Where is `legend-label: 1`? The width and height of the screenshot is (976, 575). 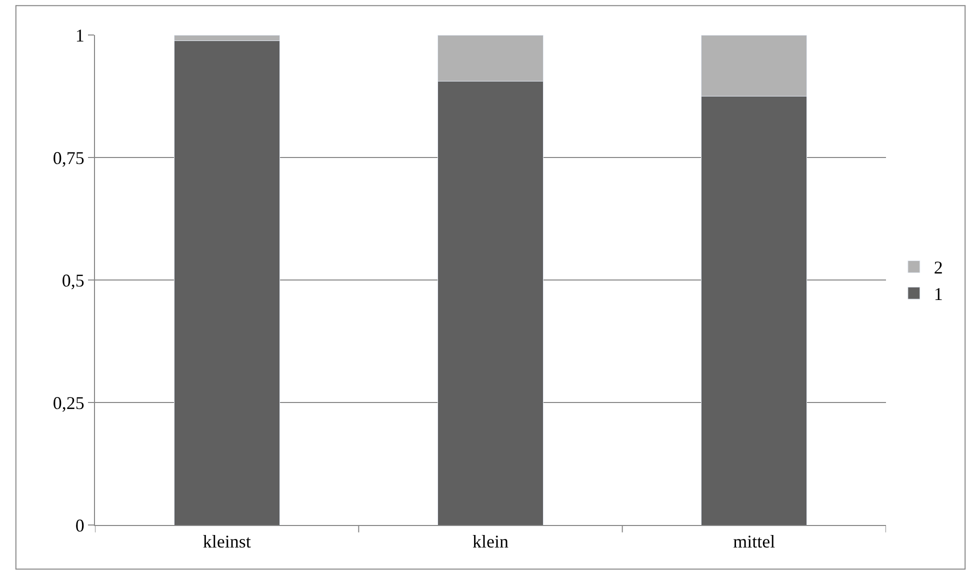
legend-label: 1 is located at coordinates (938, 294).